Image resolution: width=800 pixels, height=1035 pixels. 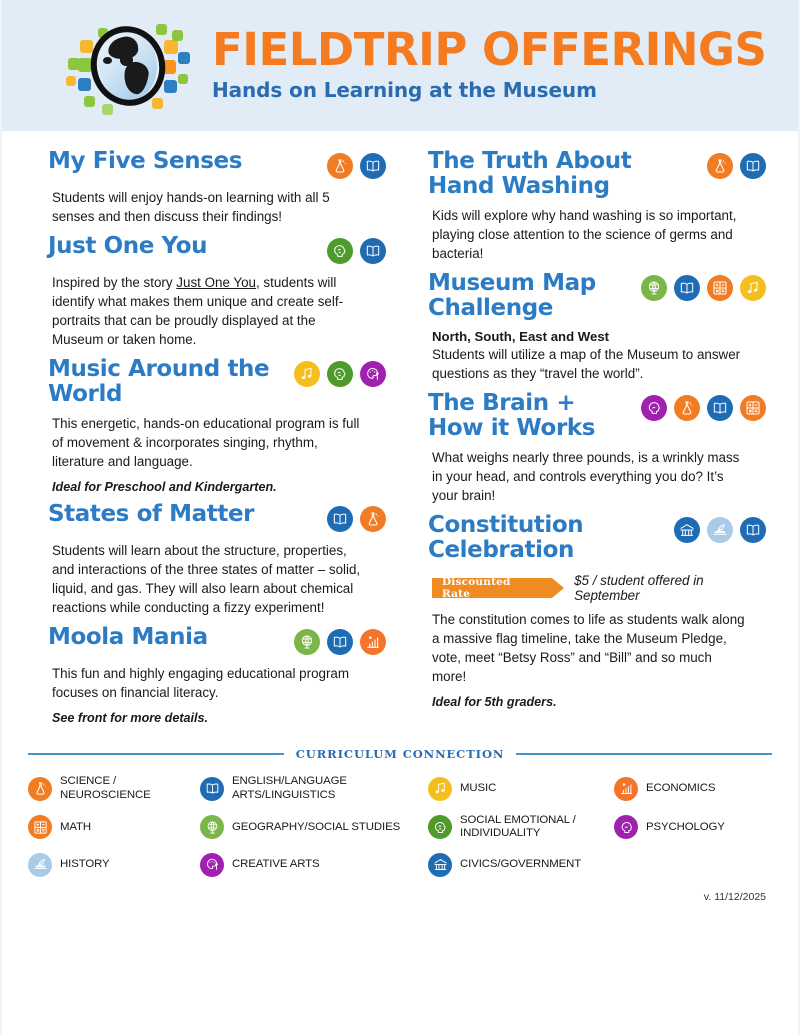 What do you see at coordinates (164, 486) in the screenshot?
I see `program-note: Ideal for Preschool and Kindergarten.` at bounding box center [164, 486].